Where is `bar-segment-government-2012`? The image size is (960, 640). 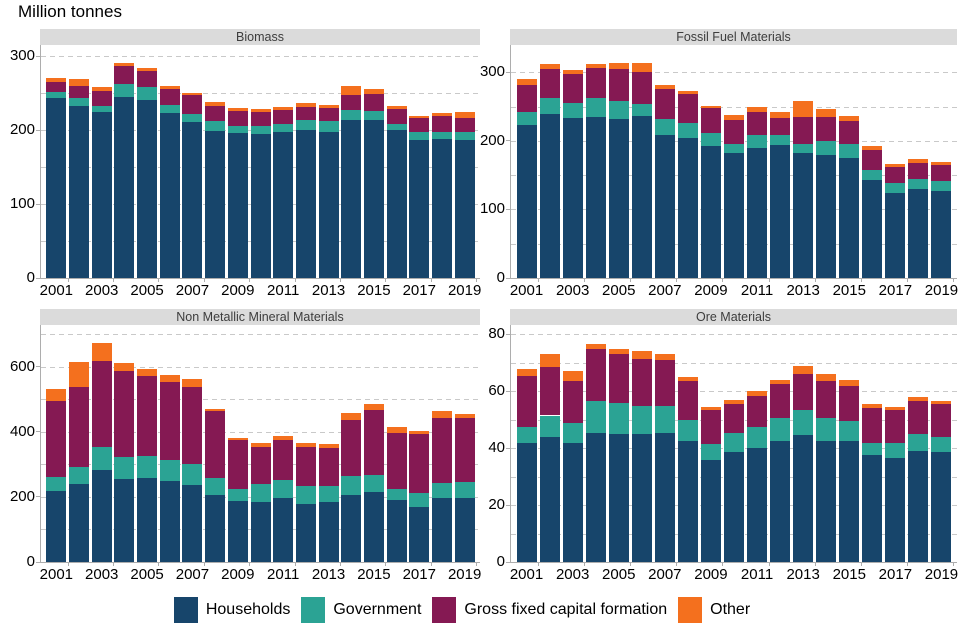
bar-segment-government-2012 is located at coordinates (305, 125).